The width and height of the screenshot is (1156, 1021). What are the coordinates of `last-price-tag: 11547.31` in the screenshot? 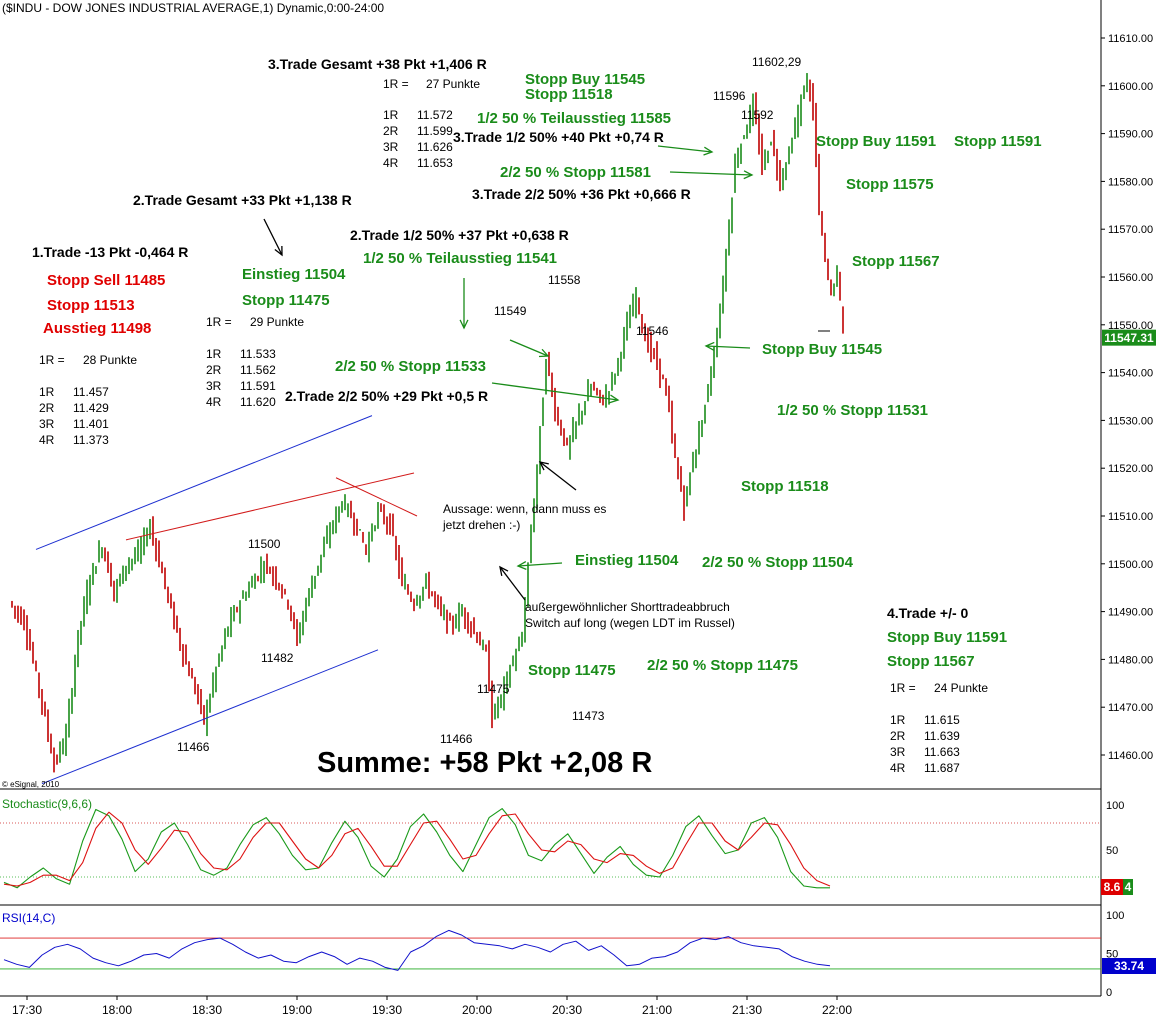 It's located at (1129, 337).